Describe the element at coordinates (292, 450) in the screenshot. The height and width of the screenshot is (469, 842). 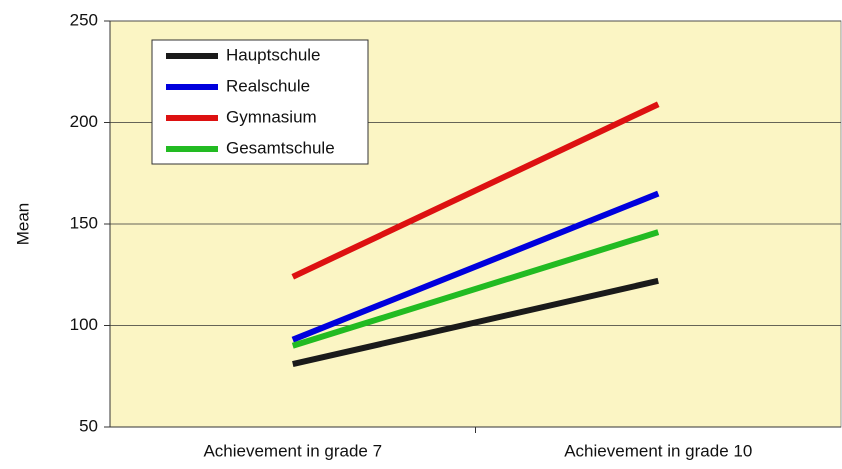
I see `x-tick-label: Achievement in grade 7` at that location.